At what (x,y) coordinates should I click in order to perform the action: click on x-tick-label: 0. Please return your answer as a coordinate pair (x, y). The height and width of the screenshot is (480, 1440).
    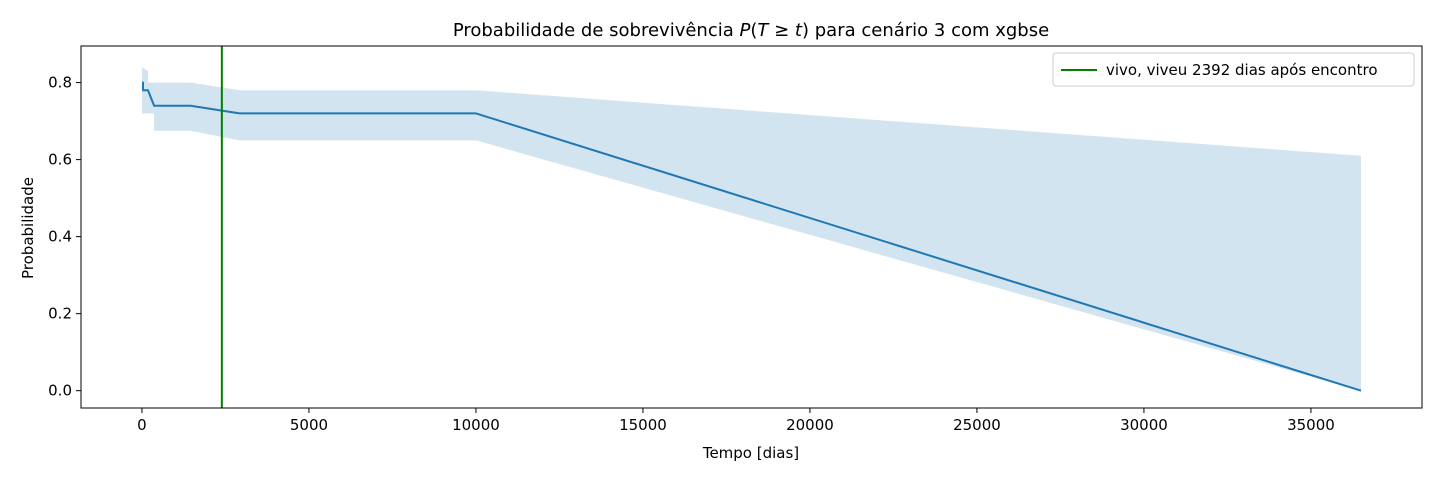
    Looking at the image, I should click on (142, 425).